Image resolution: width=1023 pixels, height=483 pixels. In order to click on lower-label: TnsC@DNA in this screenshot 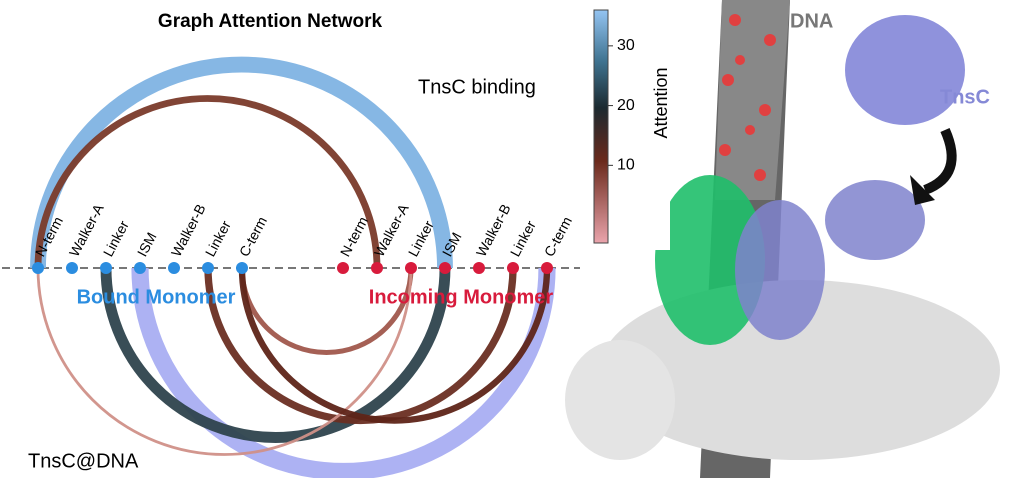, I will do `click(83, 461)`.